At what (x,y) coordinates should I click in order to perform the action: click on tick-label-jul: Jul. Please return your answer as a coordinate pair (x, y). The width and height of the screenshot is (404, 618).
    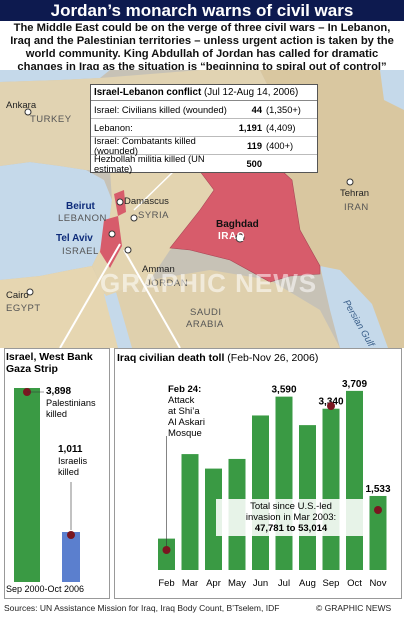
    Looking at the image, I should click on (284, 583).